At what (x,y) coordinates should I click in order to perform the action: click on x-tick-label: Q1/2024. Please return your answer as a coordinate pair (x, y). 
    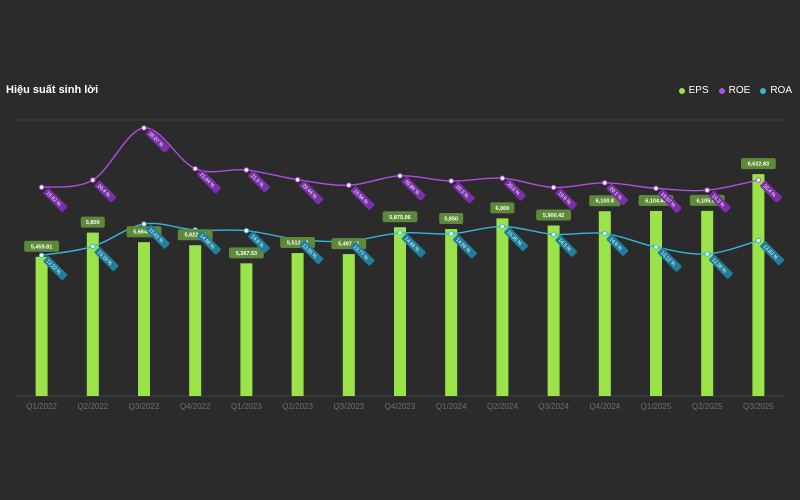
    Looking at the image, I should click on (451, 406).